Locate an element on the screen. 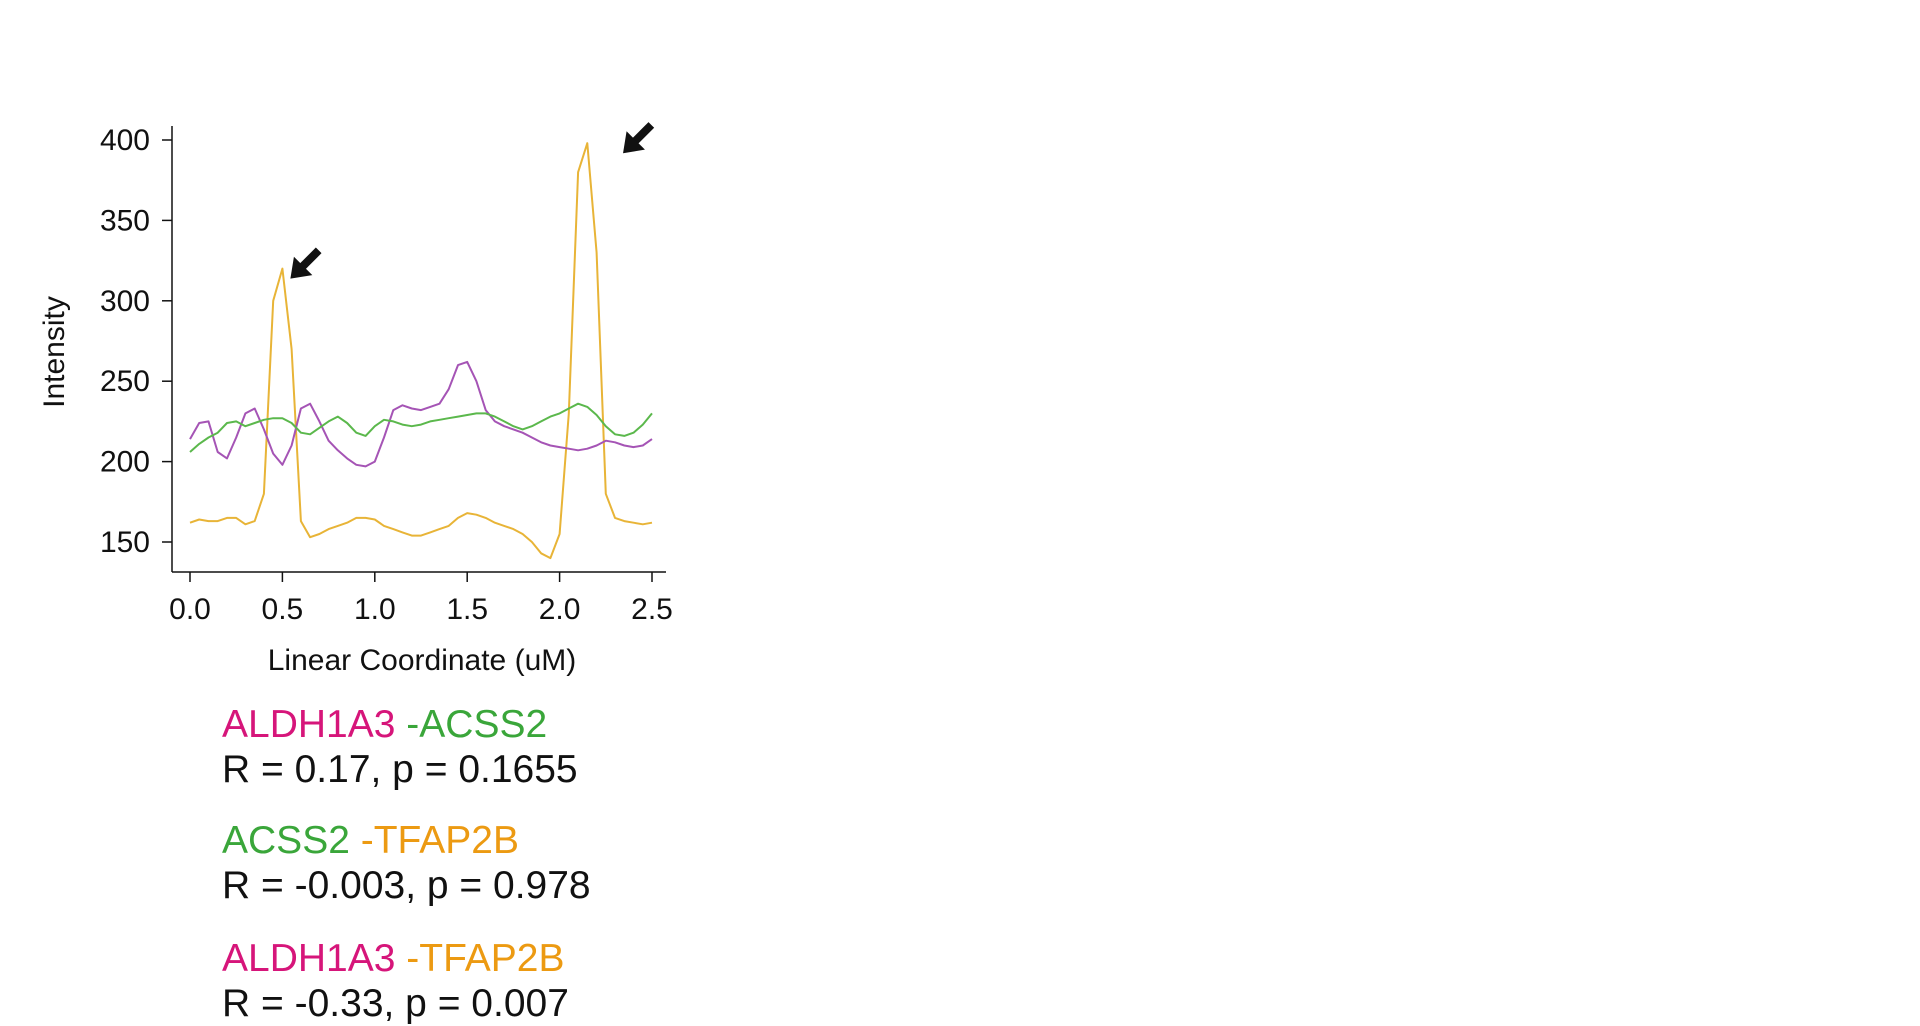 This screenshot has width=1920, height=1026. x-axis-title: Linear Coordinate (uM) is located at coordinates (422, 660).